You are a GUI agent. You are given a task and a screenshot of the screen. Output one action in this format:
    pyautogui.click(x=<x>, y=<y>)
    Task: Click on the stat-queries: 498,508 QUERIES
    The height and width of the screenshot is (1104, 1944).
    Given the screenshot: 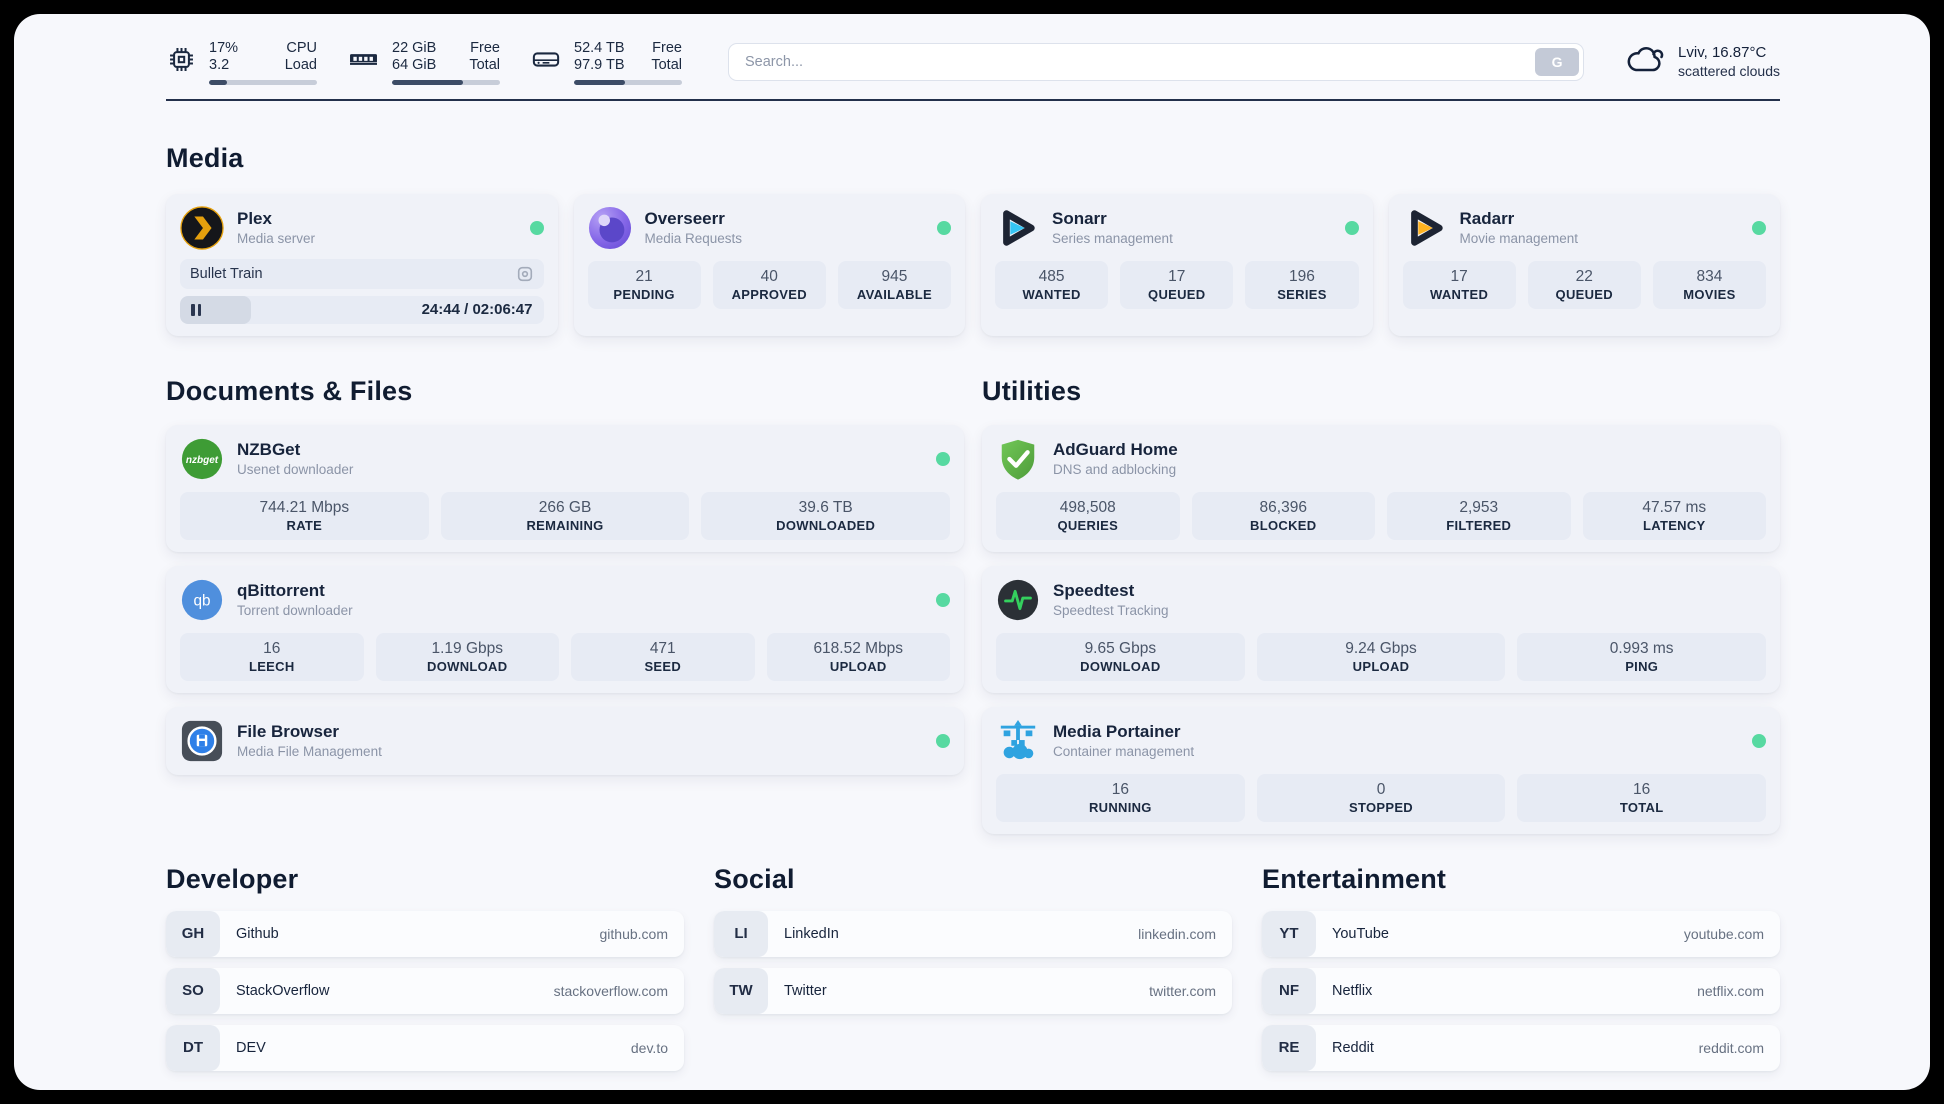 What is the action you would take?
    pyautogui.click(x=1088, y=515)
    